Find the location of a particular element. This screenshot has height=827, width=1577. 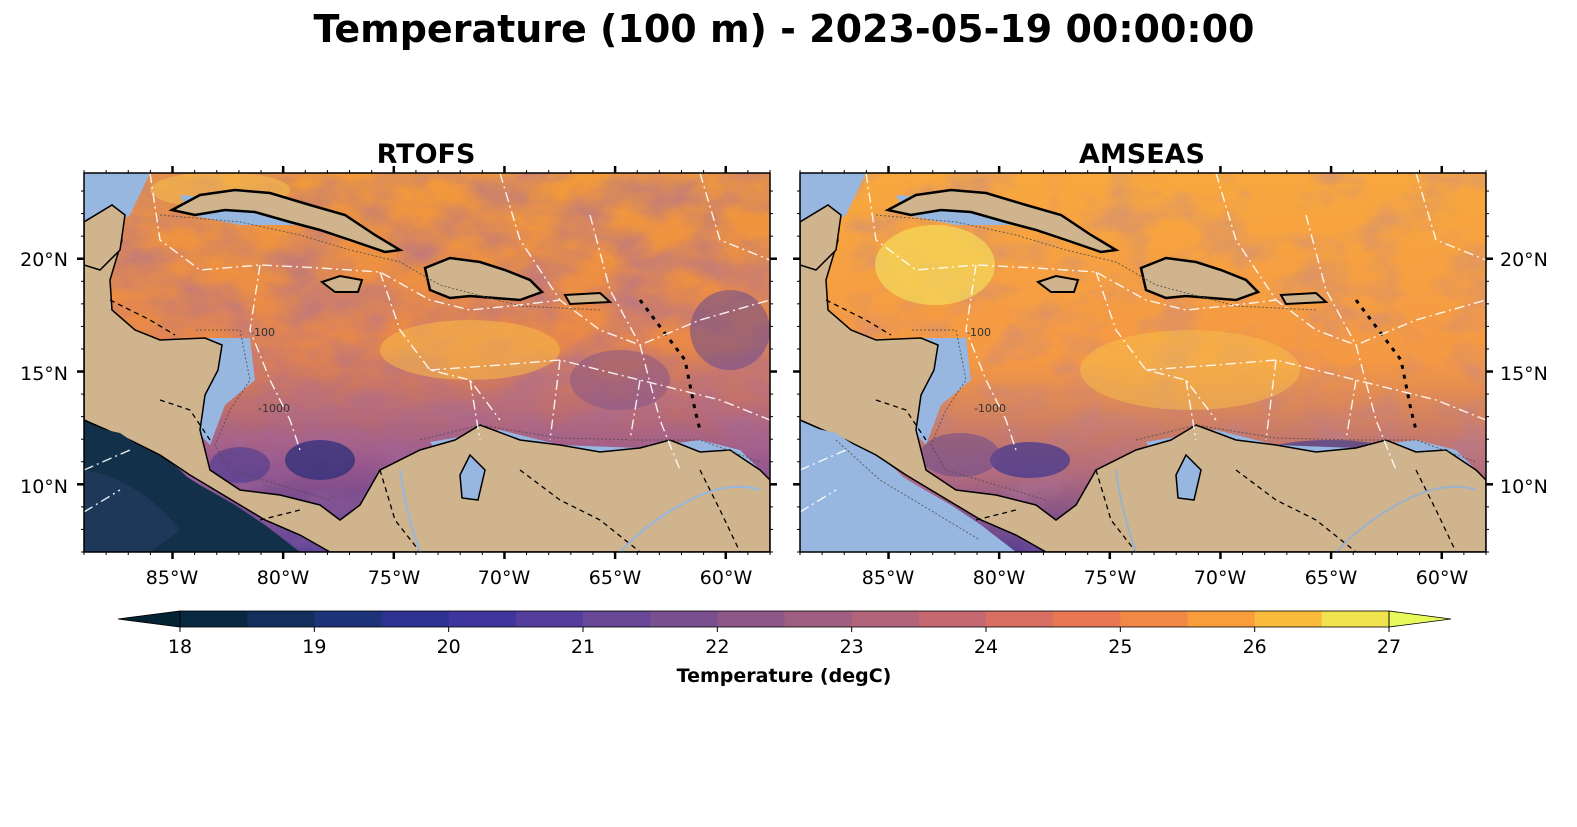

colorbar-tick-label: 27 is located at coordinates (1389, 647).